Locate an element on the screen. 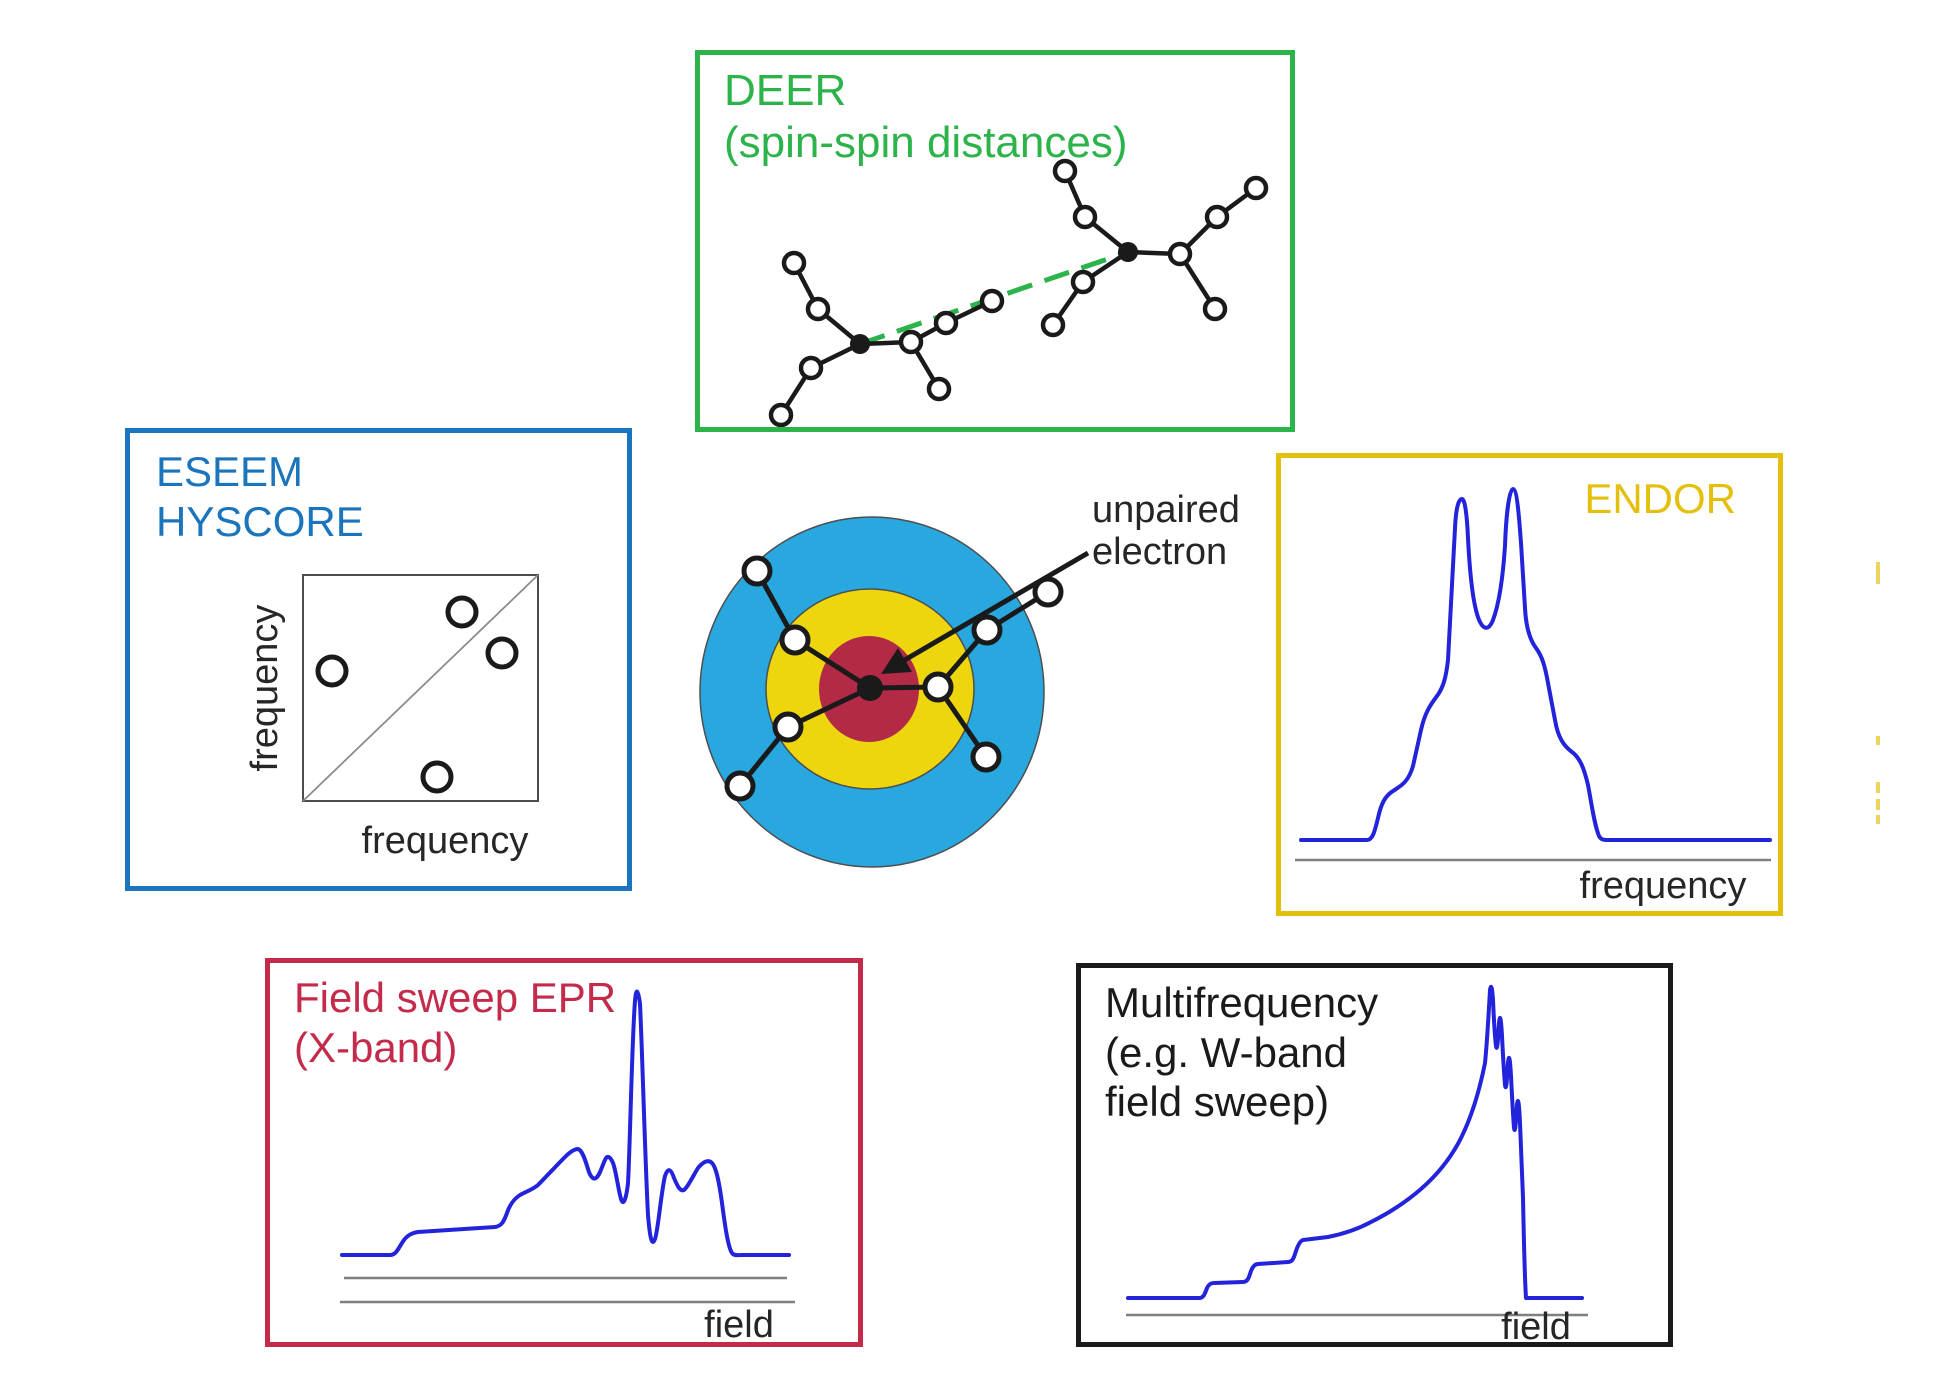 This screenshot has width=1934, height=1380. deer-panel: DEER (spin-spin distances) is located at coordinates (995, 241).